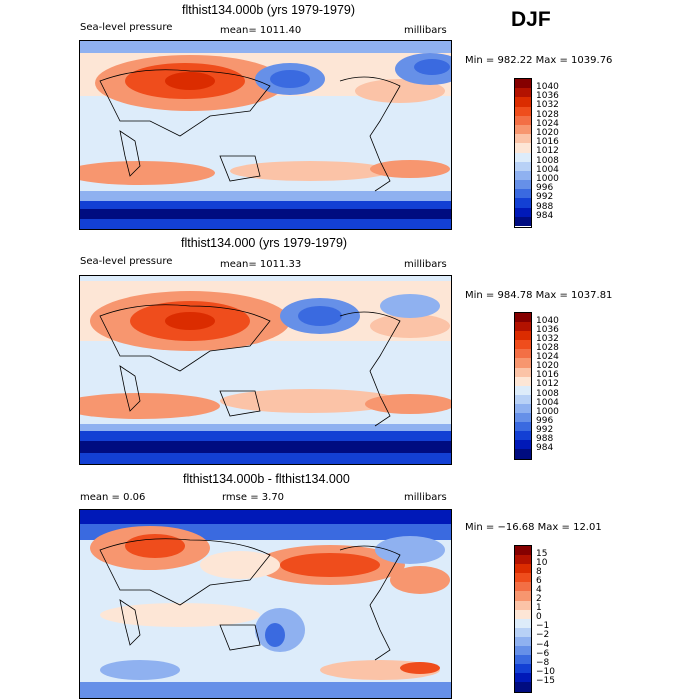 This screenshot has width=700, height=700. I want to click on panel3-colorbar-label: −8, so click(543, 663).